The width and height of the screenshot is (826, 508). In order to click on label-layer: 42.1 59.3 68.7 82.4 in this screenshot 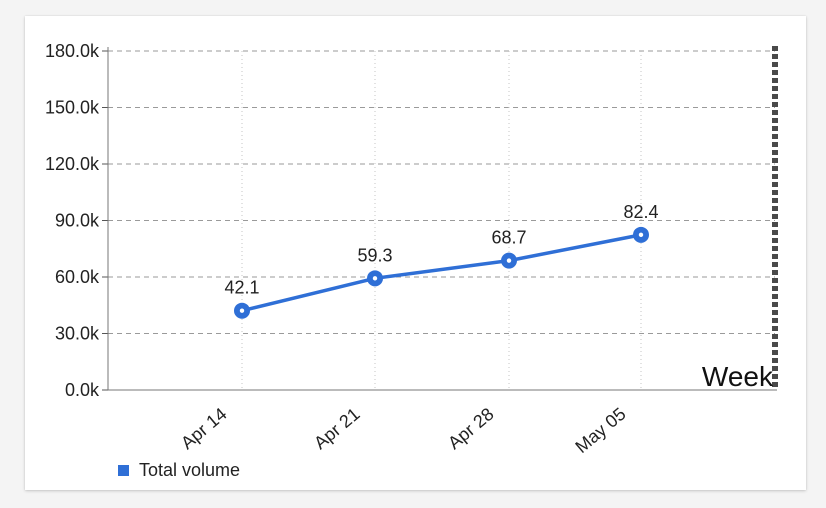, I will do `click(441, 250)`.